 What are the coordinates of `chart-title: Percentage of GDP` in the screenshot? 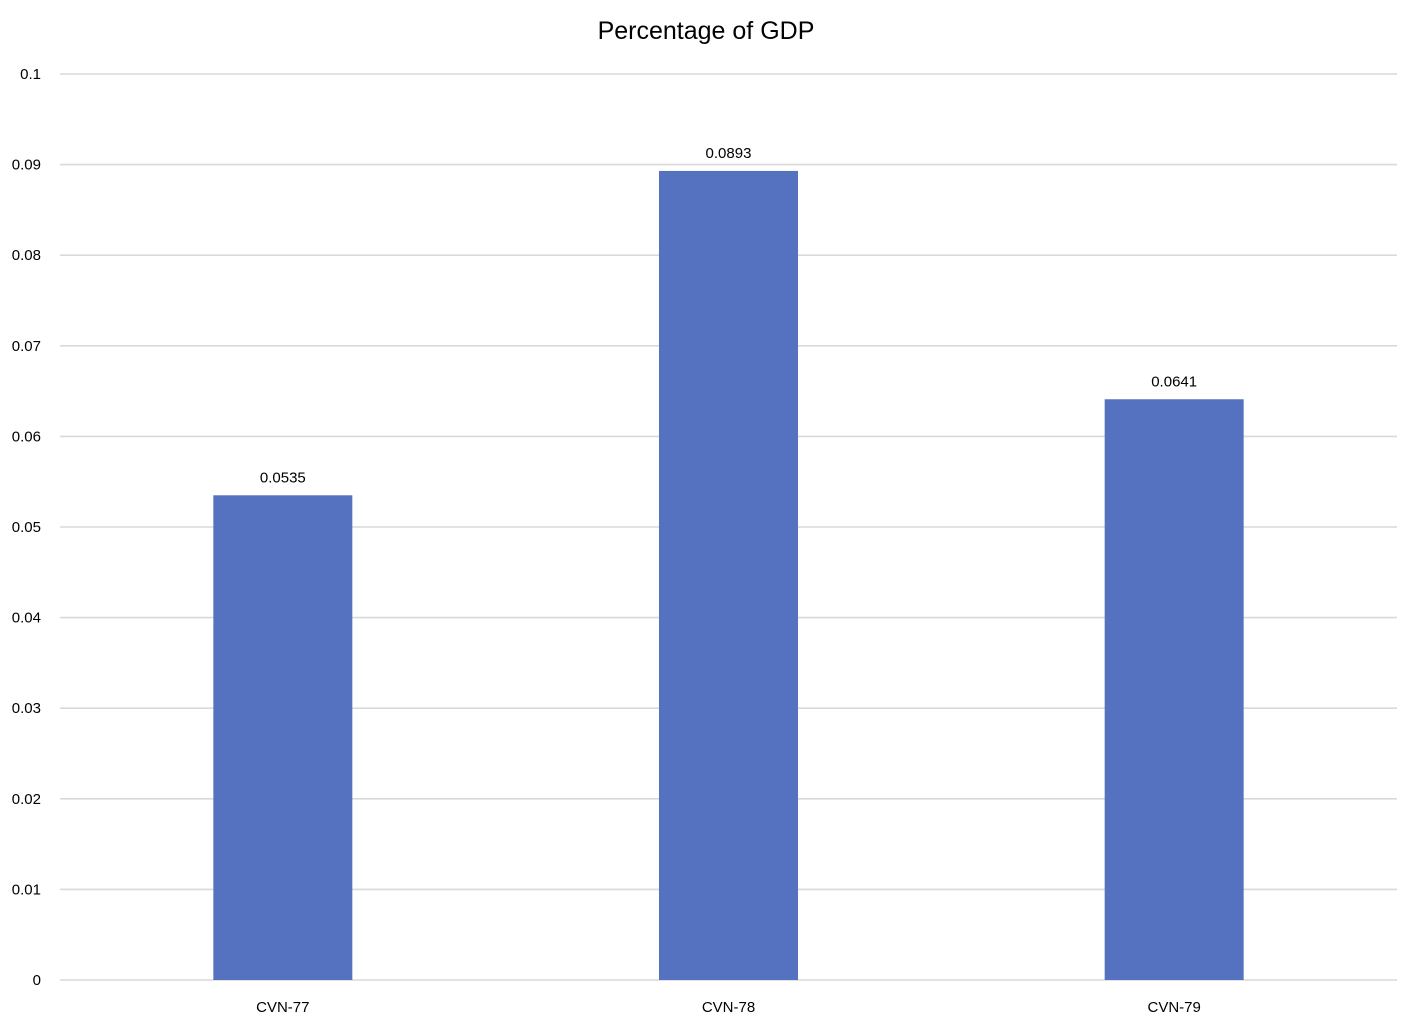 It's located at (706, 31).